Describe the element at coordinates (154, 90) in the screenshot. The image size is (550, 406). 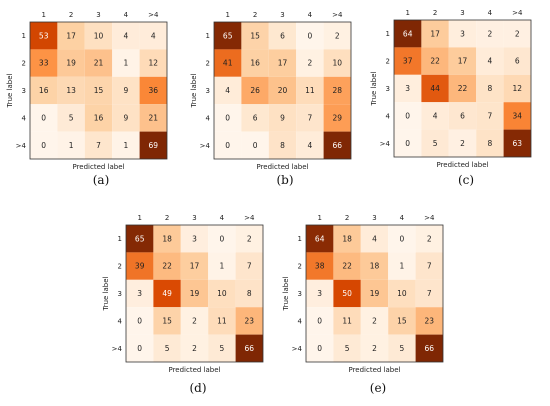
I see `cell-value-label: 36` at that location.